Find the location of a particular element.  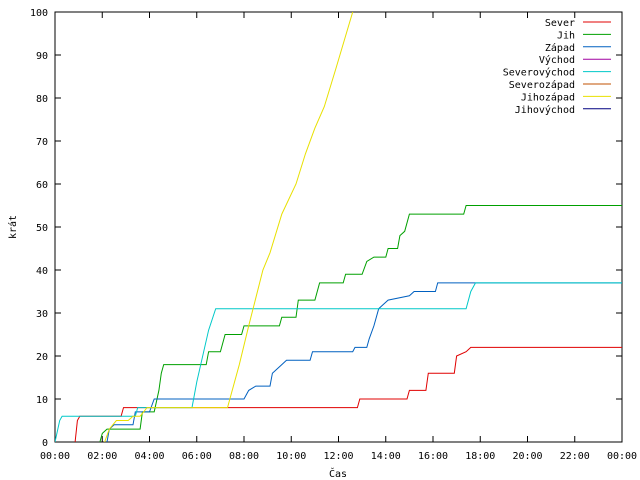

x-tick-label: 02:00 is located at coordinates (102, 456).